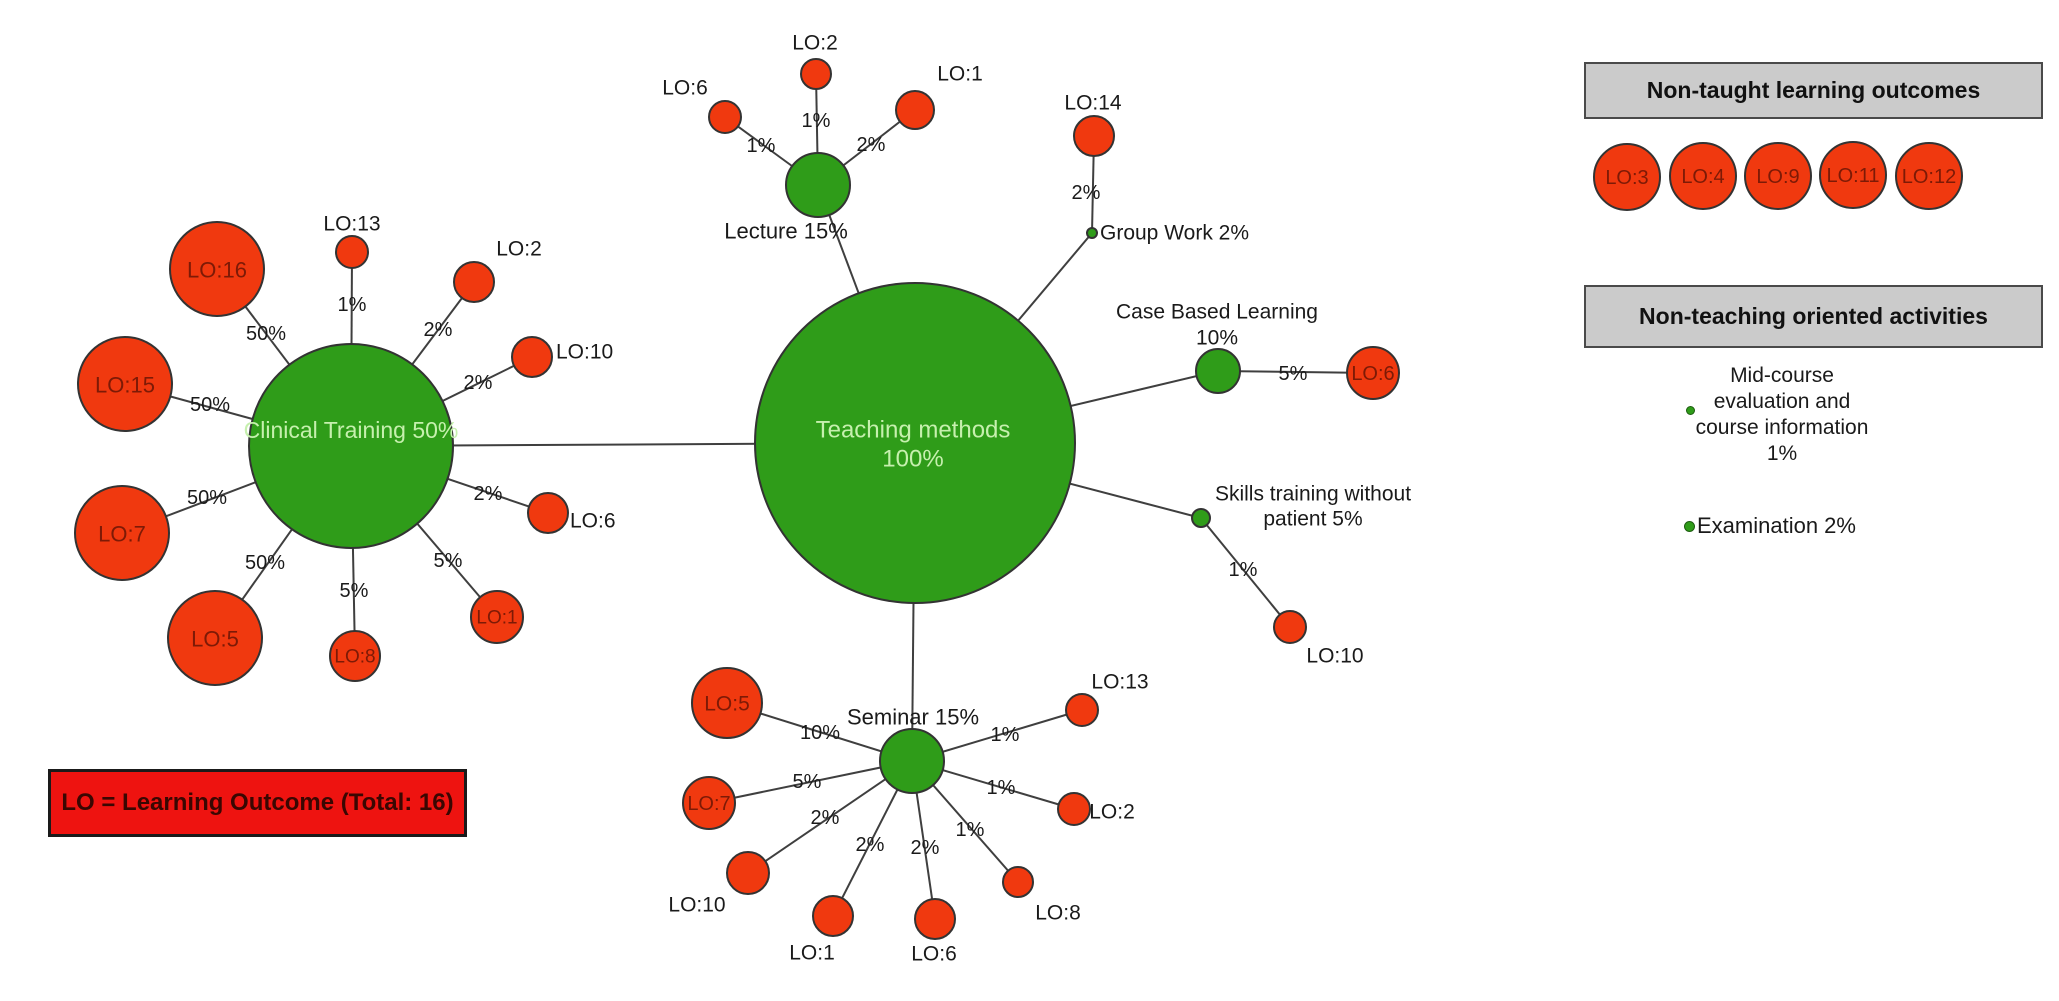  I want to click on label-cl-lo15: LO:15, so click(125, 385).